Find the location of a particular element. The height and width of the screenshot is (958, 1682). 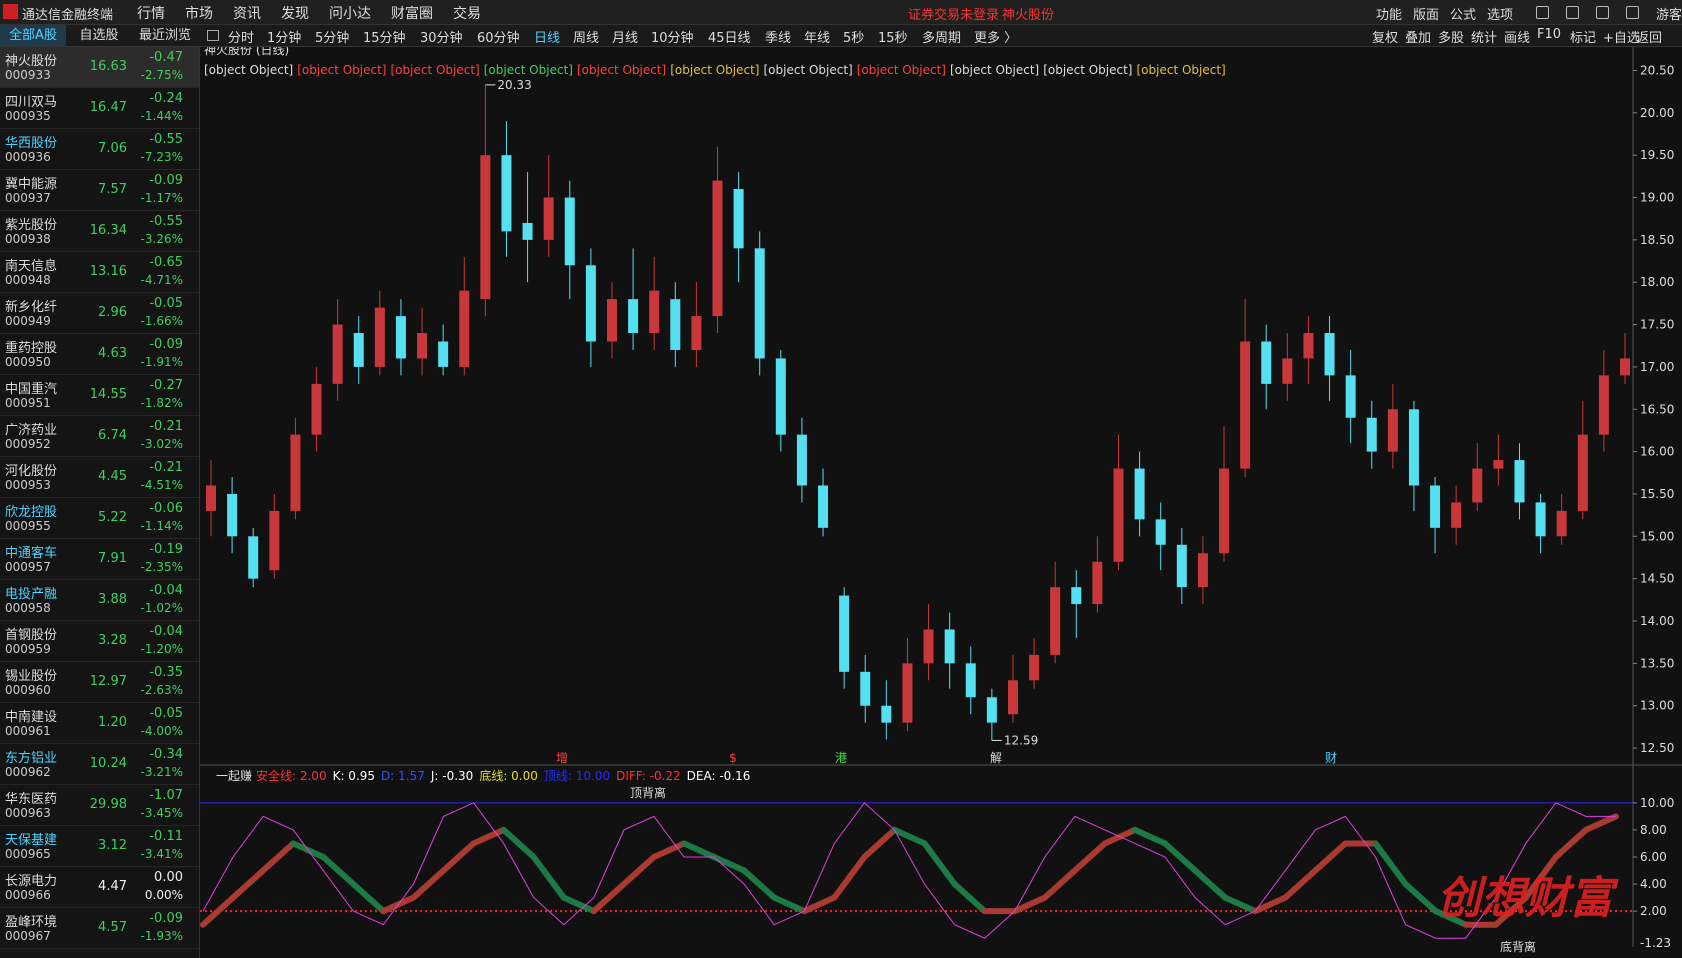

y-tick-label: 15.00 is located at coordinates (1657, 536).